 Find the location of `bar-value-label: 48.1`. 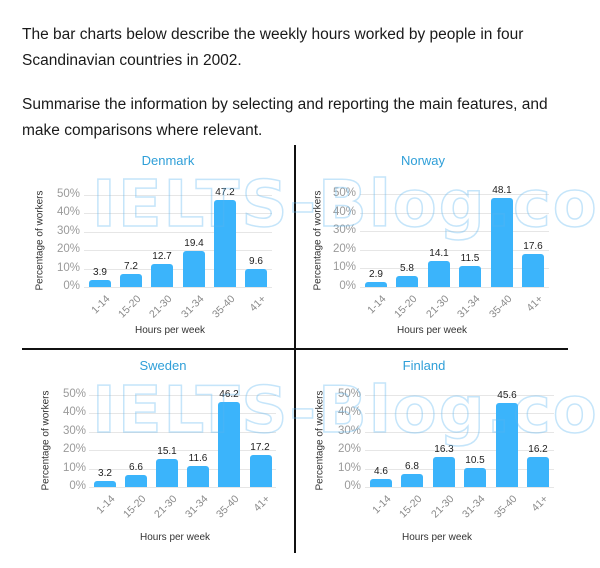

bar-value-label: 48.1 is located at coordinates (502, 190).